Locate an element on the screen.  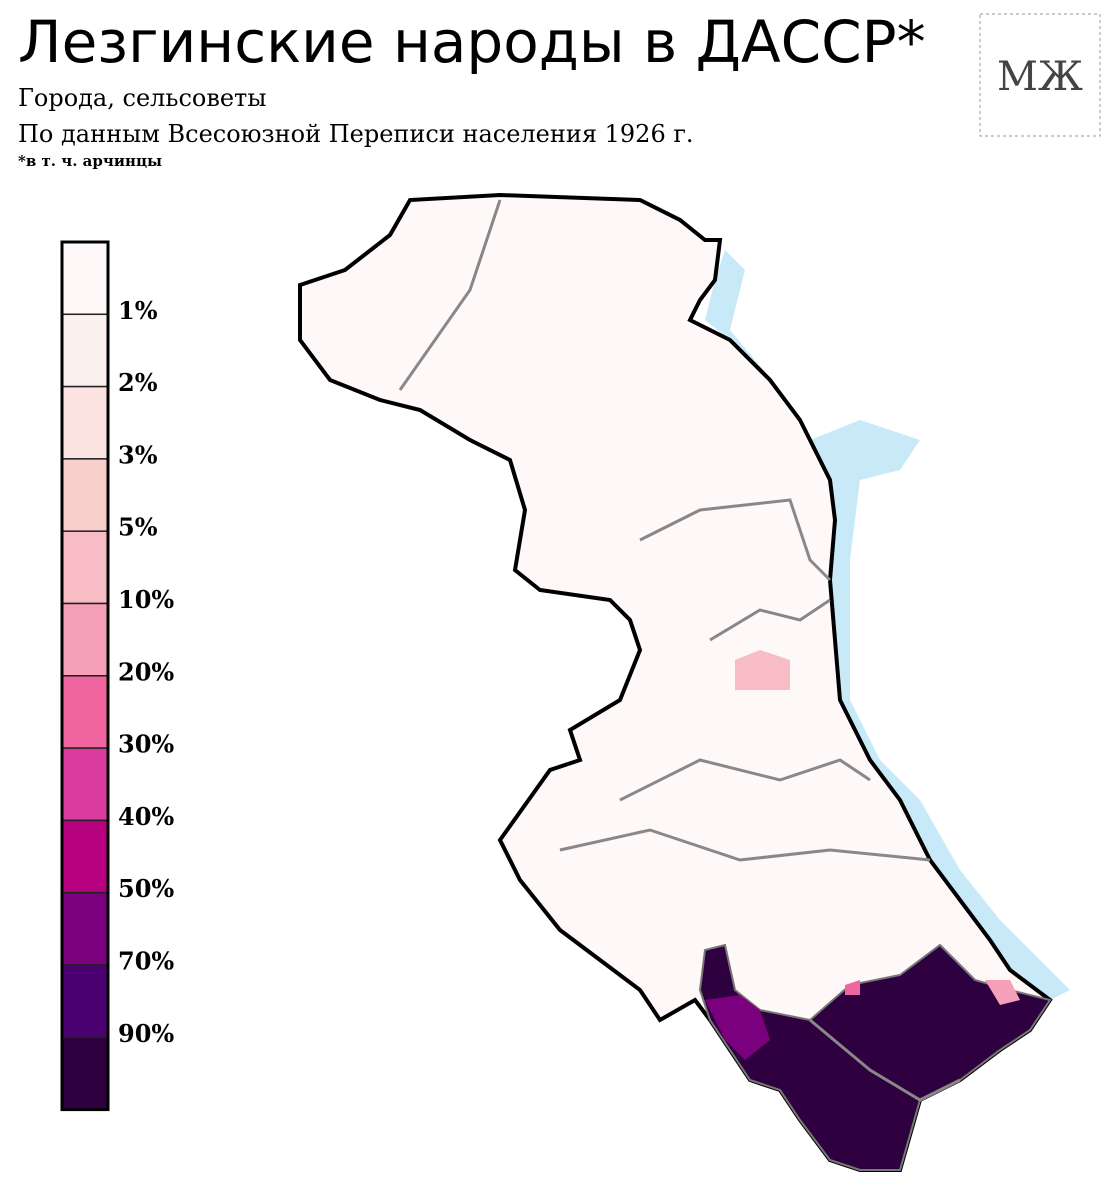
logo: МЖ is located at coordinates (1040, 75).